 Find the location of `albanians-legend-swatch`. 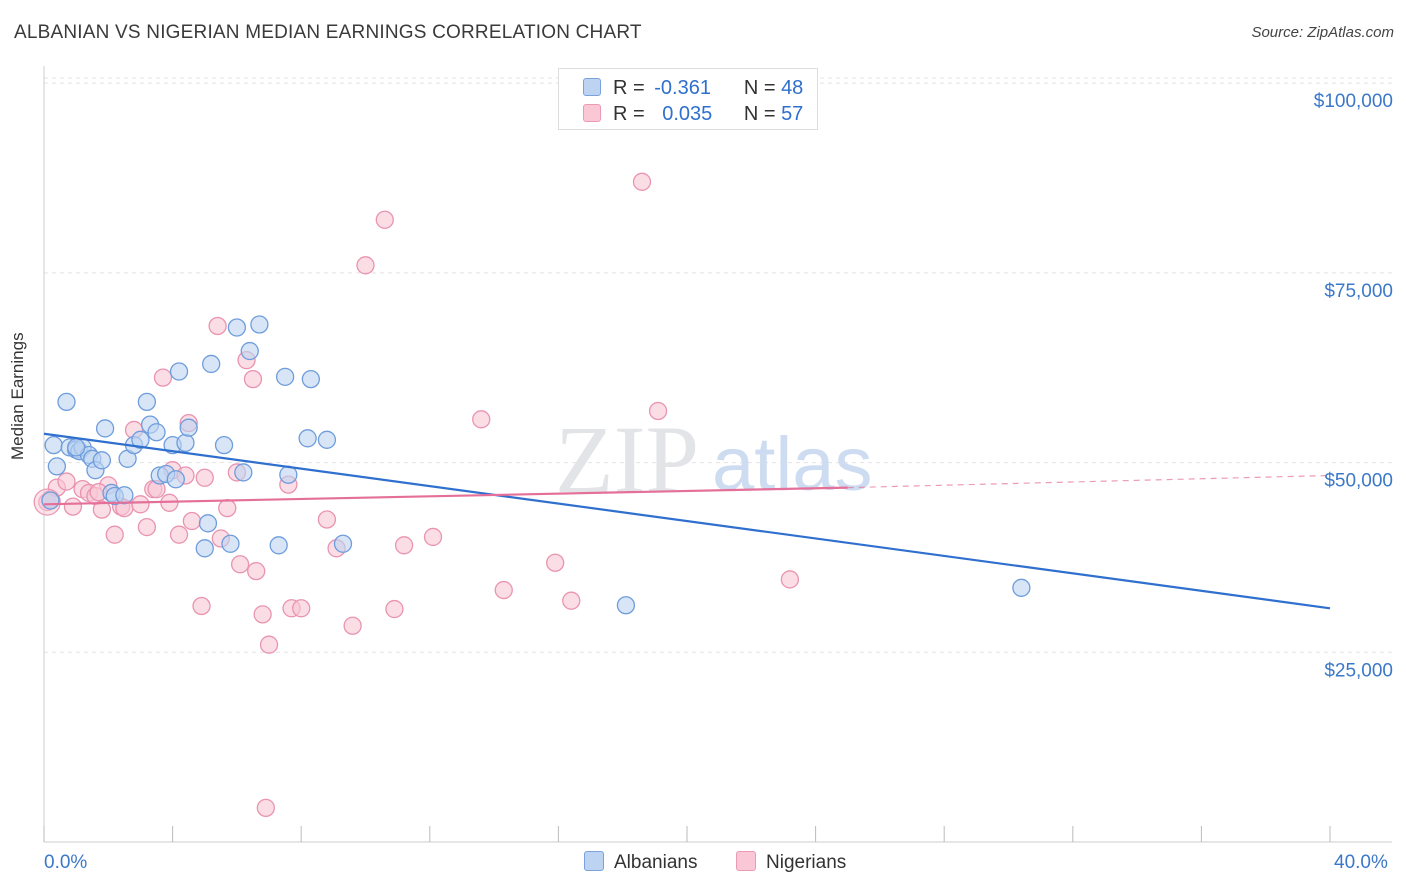

albanians-legend-swatch is located at coordinates (594, 861).